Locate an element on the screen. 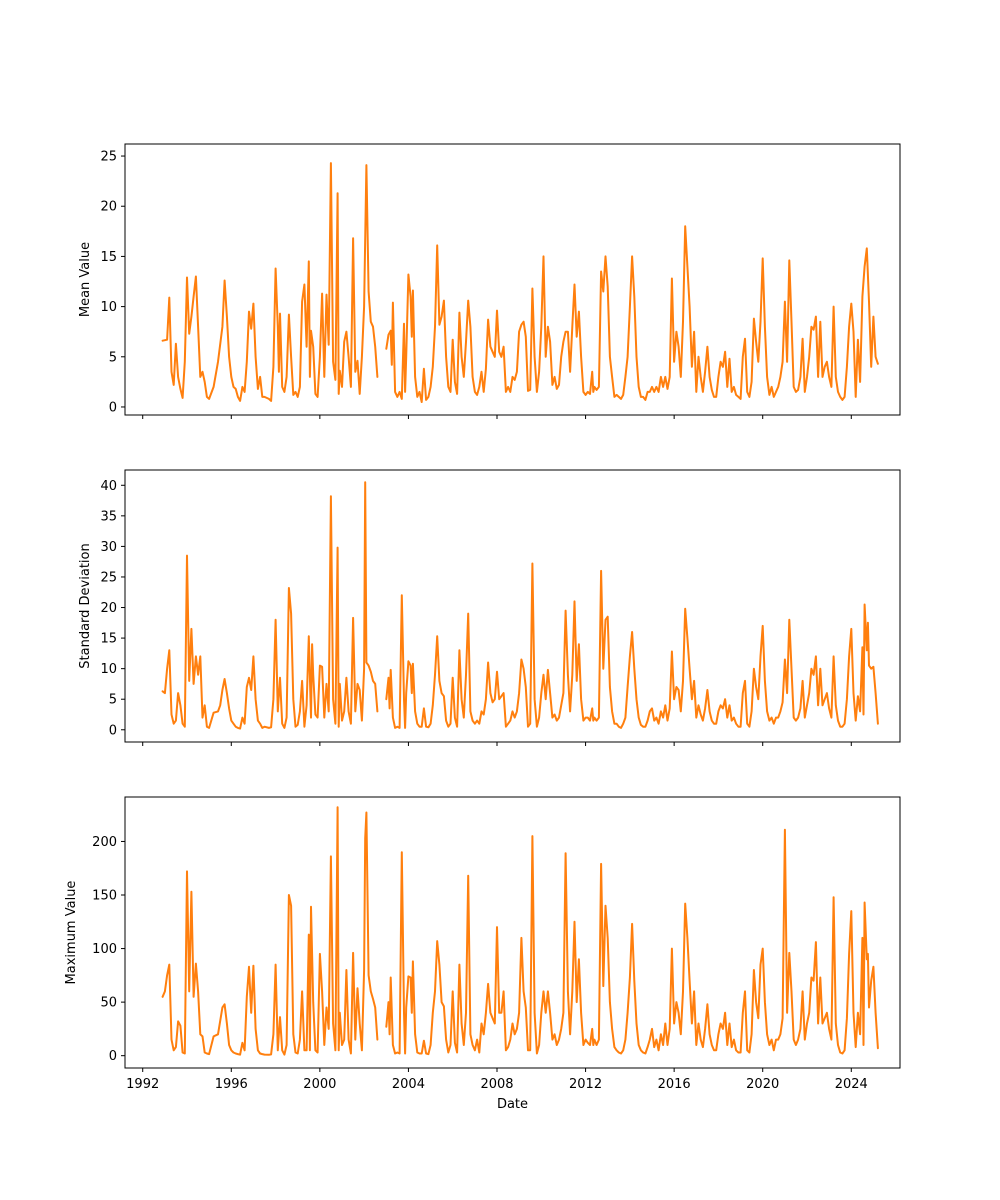  maximum-value-y-tick-label: 50 is located at coordinates (108, 1003).